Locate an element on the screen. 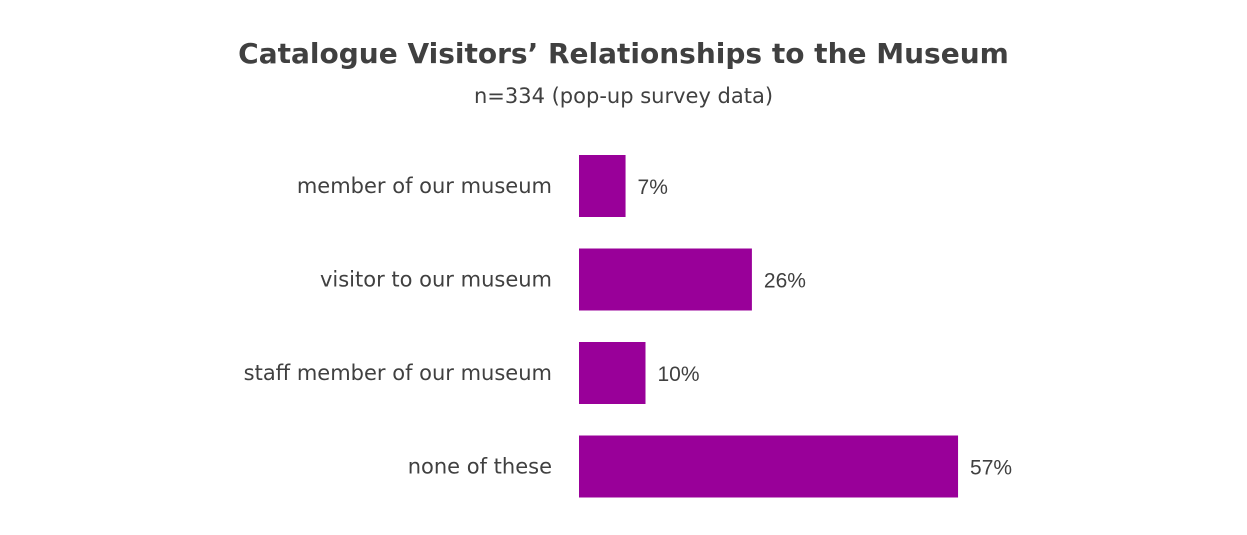  category-label: none of these is located at coordinates (480, 467).